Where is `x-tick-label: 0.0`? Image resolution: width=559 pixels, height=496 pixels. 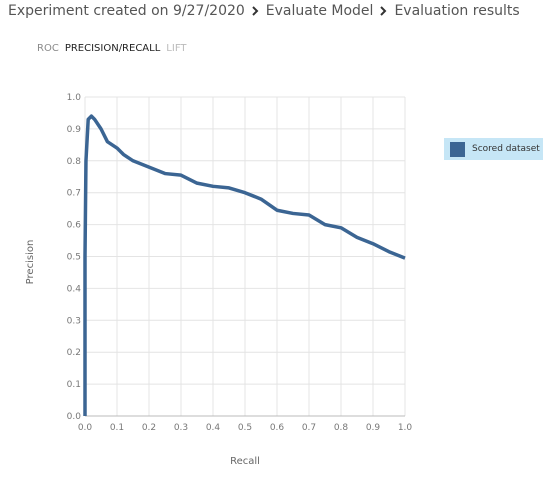
x-tick-label: 0.0 is located at coordinates (85, 428).